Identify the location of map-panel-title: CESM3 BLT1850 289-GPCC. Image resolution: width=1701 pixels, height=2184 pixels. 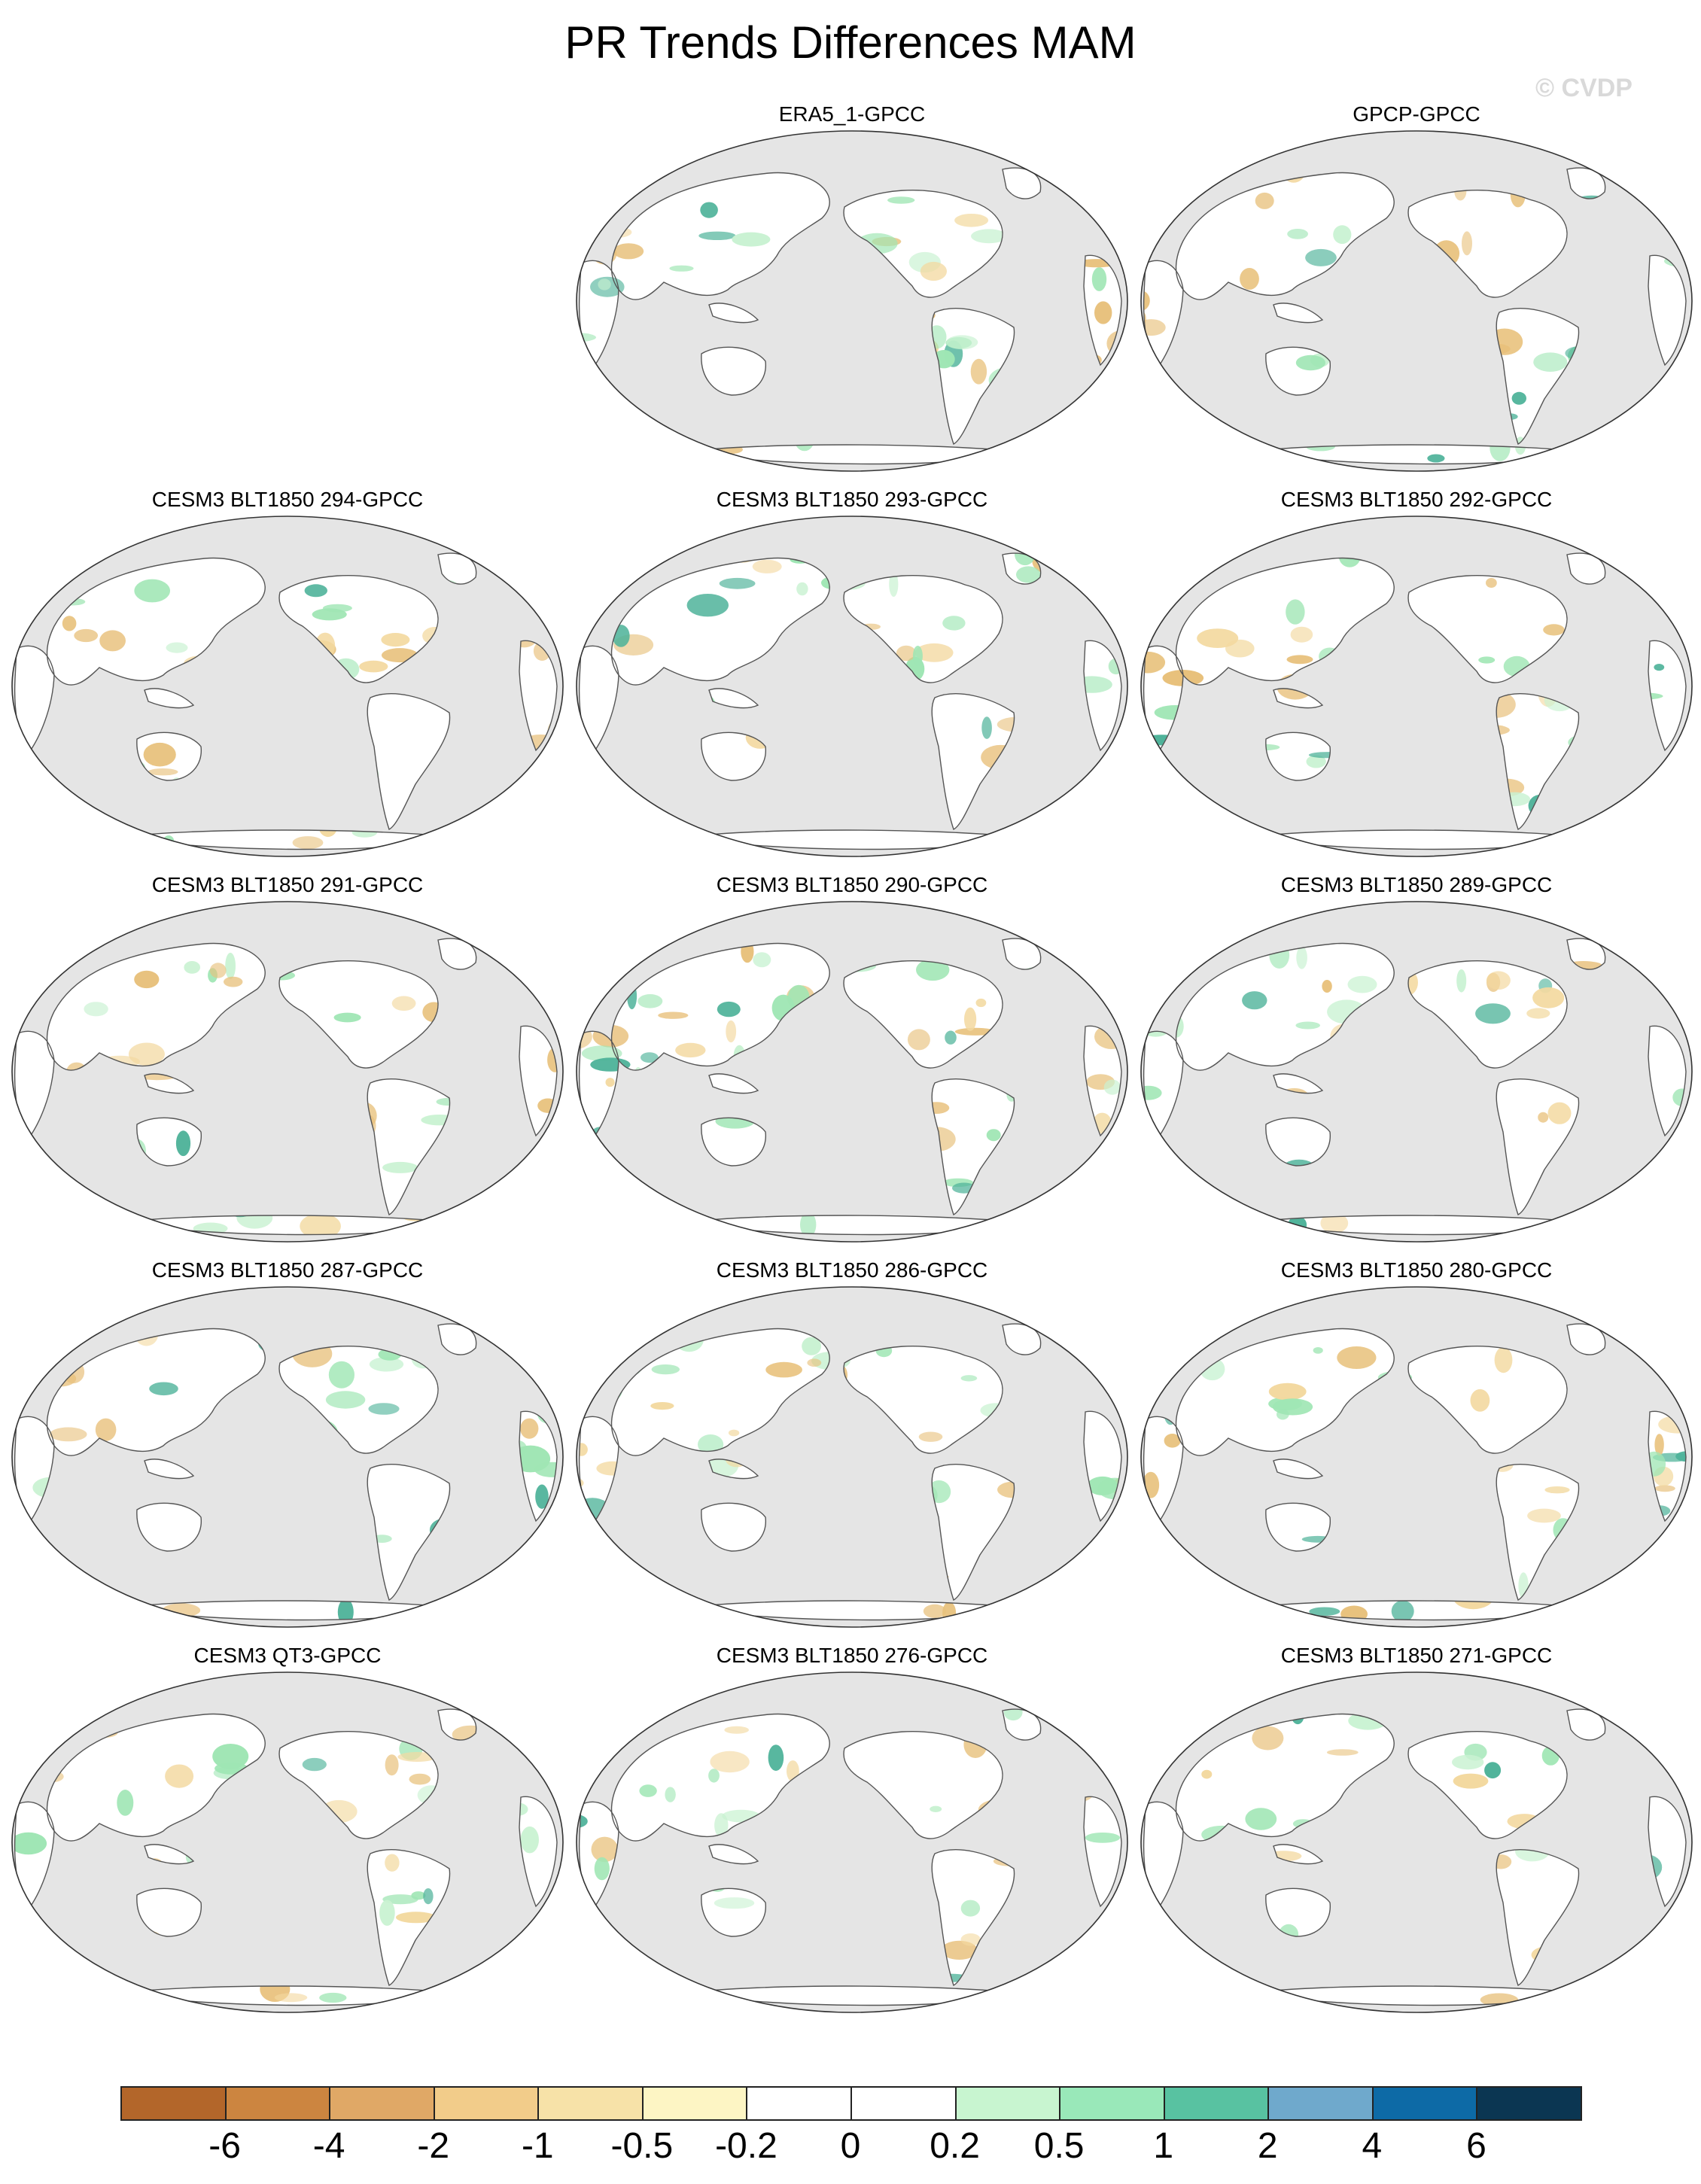
(1417, 884).